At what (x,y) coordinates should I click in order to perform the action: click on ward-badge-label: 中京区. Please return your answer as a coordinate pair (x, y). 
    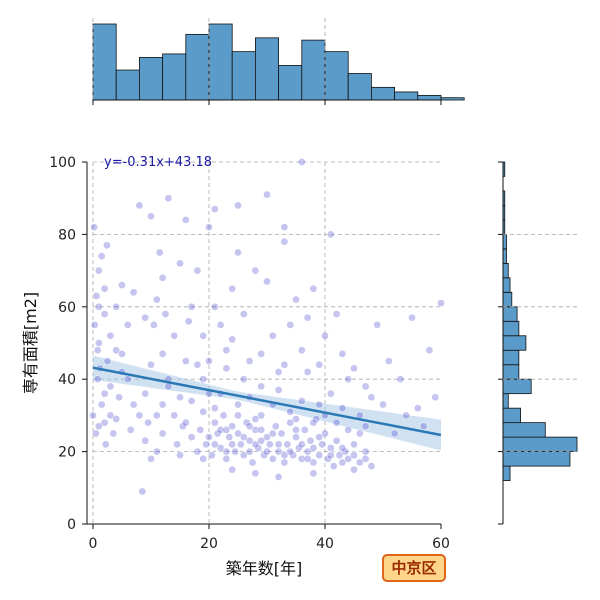
    Looking at the image, I should click on (413, 568).